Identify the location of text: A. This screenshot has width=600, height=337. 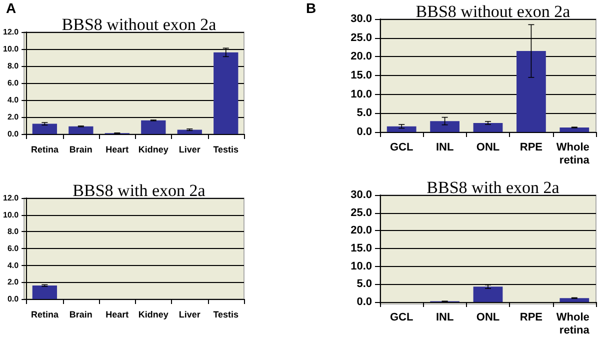
(11, 8).